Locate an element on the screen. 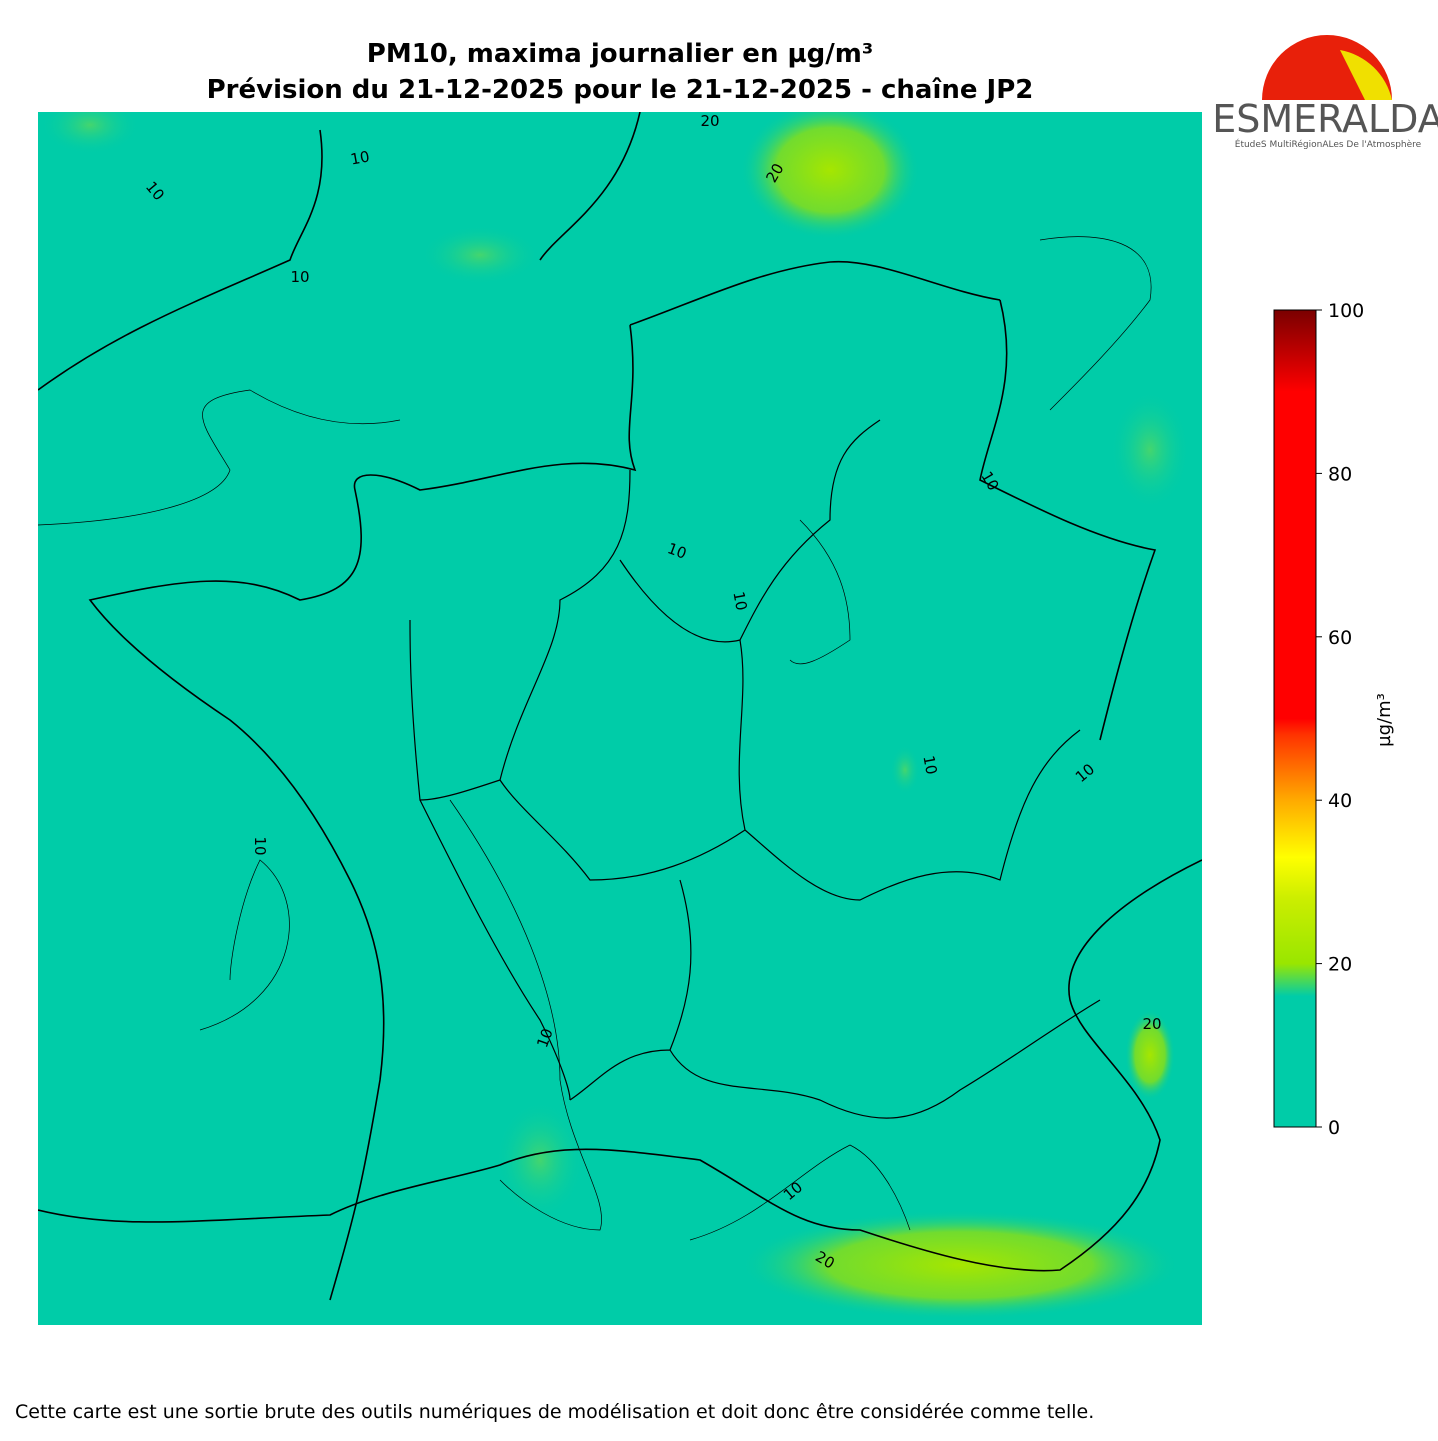 This screenshot has height=1441, width=1438. title: PM10, maxima journalier en µg/m³ is located at coordinates (620, 54).